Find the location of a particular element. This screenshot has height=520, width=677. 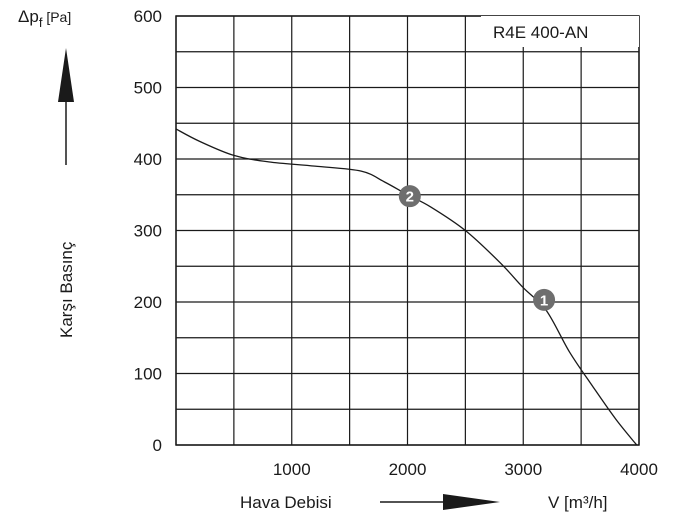

x-tick-label: 3000 is located at coordinates (523, 469).